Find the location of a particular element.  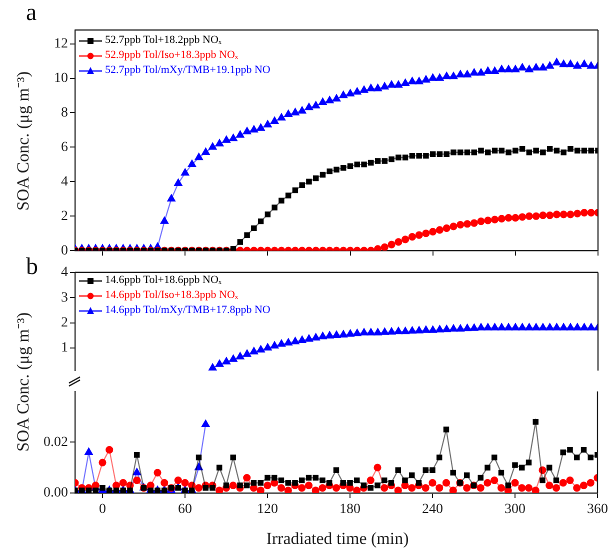

y-tick-label: 3 is located at coordinates (64, 298).